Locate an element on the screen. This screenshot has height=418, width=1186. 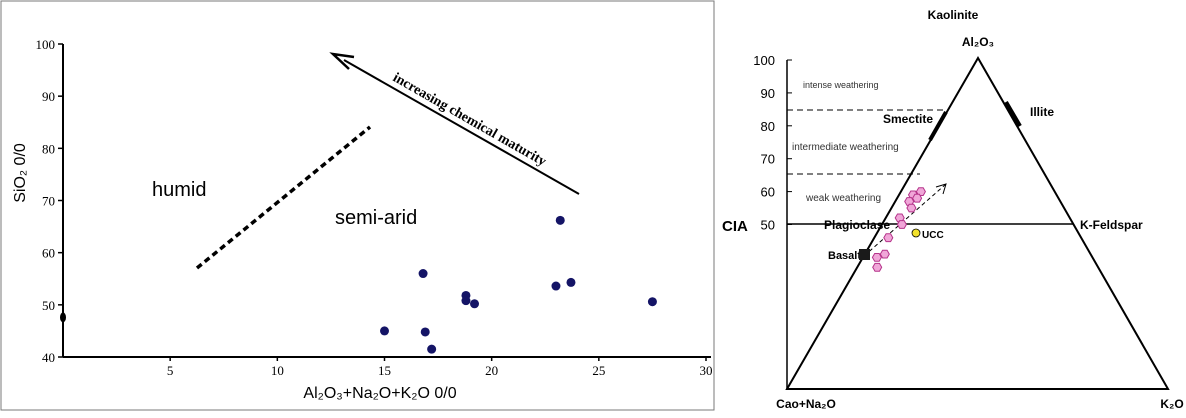
cia-tick-label: 80 is located at coordinates (768, 126).